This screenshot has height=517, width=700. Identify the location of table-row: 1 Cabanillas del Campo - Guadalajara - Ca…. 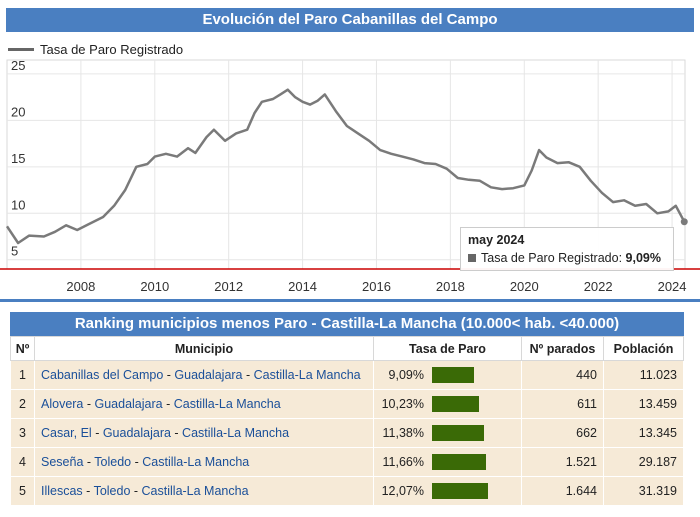
(347, 375).